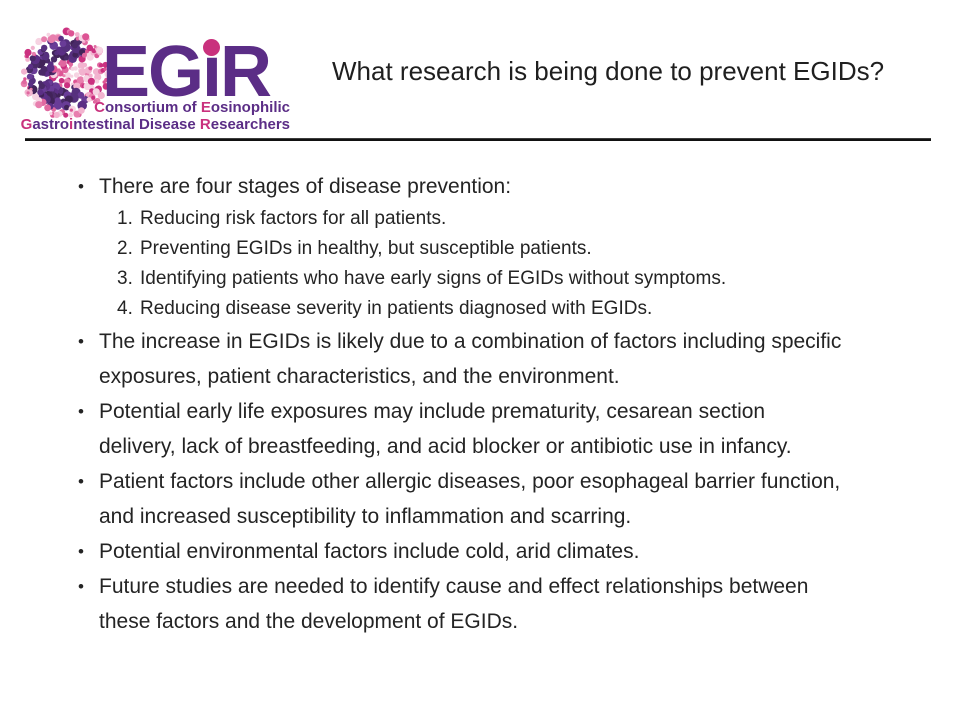  What do you see at coordinates (125, 218) in the screenshot?
I see `number-marker: 1.` at bounding box center [125, 218].